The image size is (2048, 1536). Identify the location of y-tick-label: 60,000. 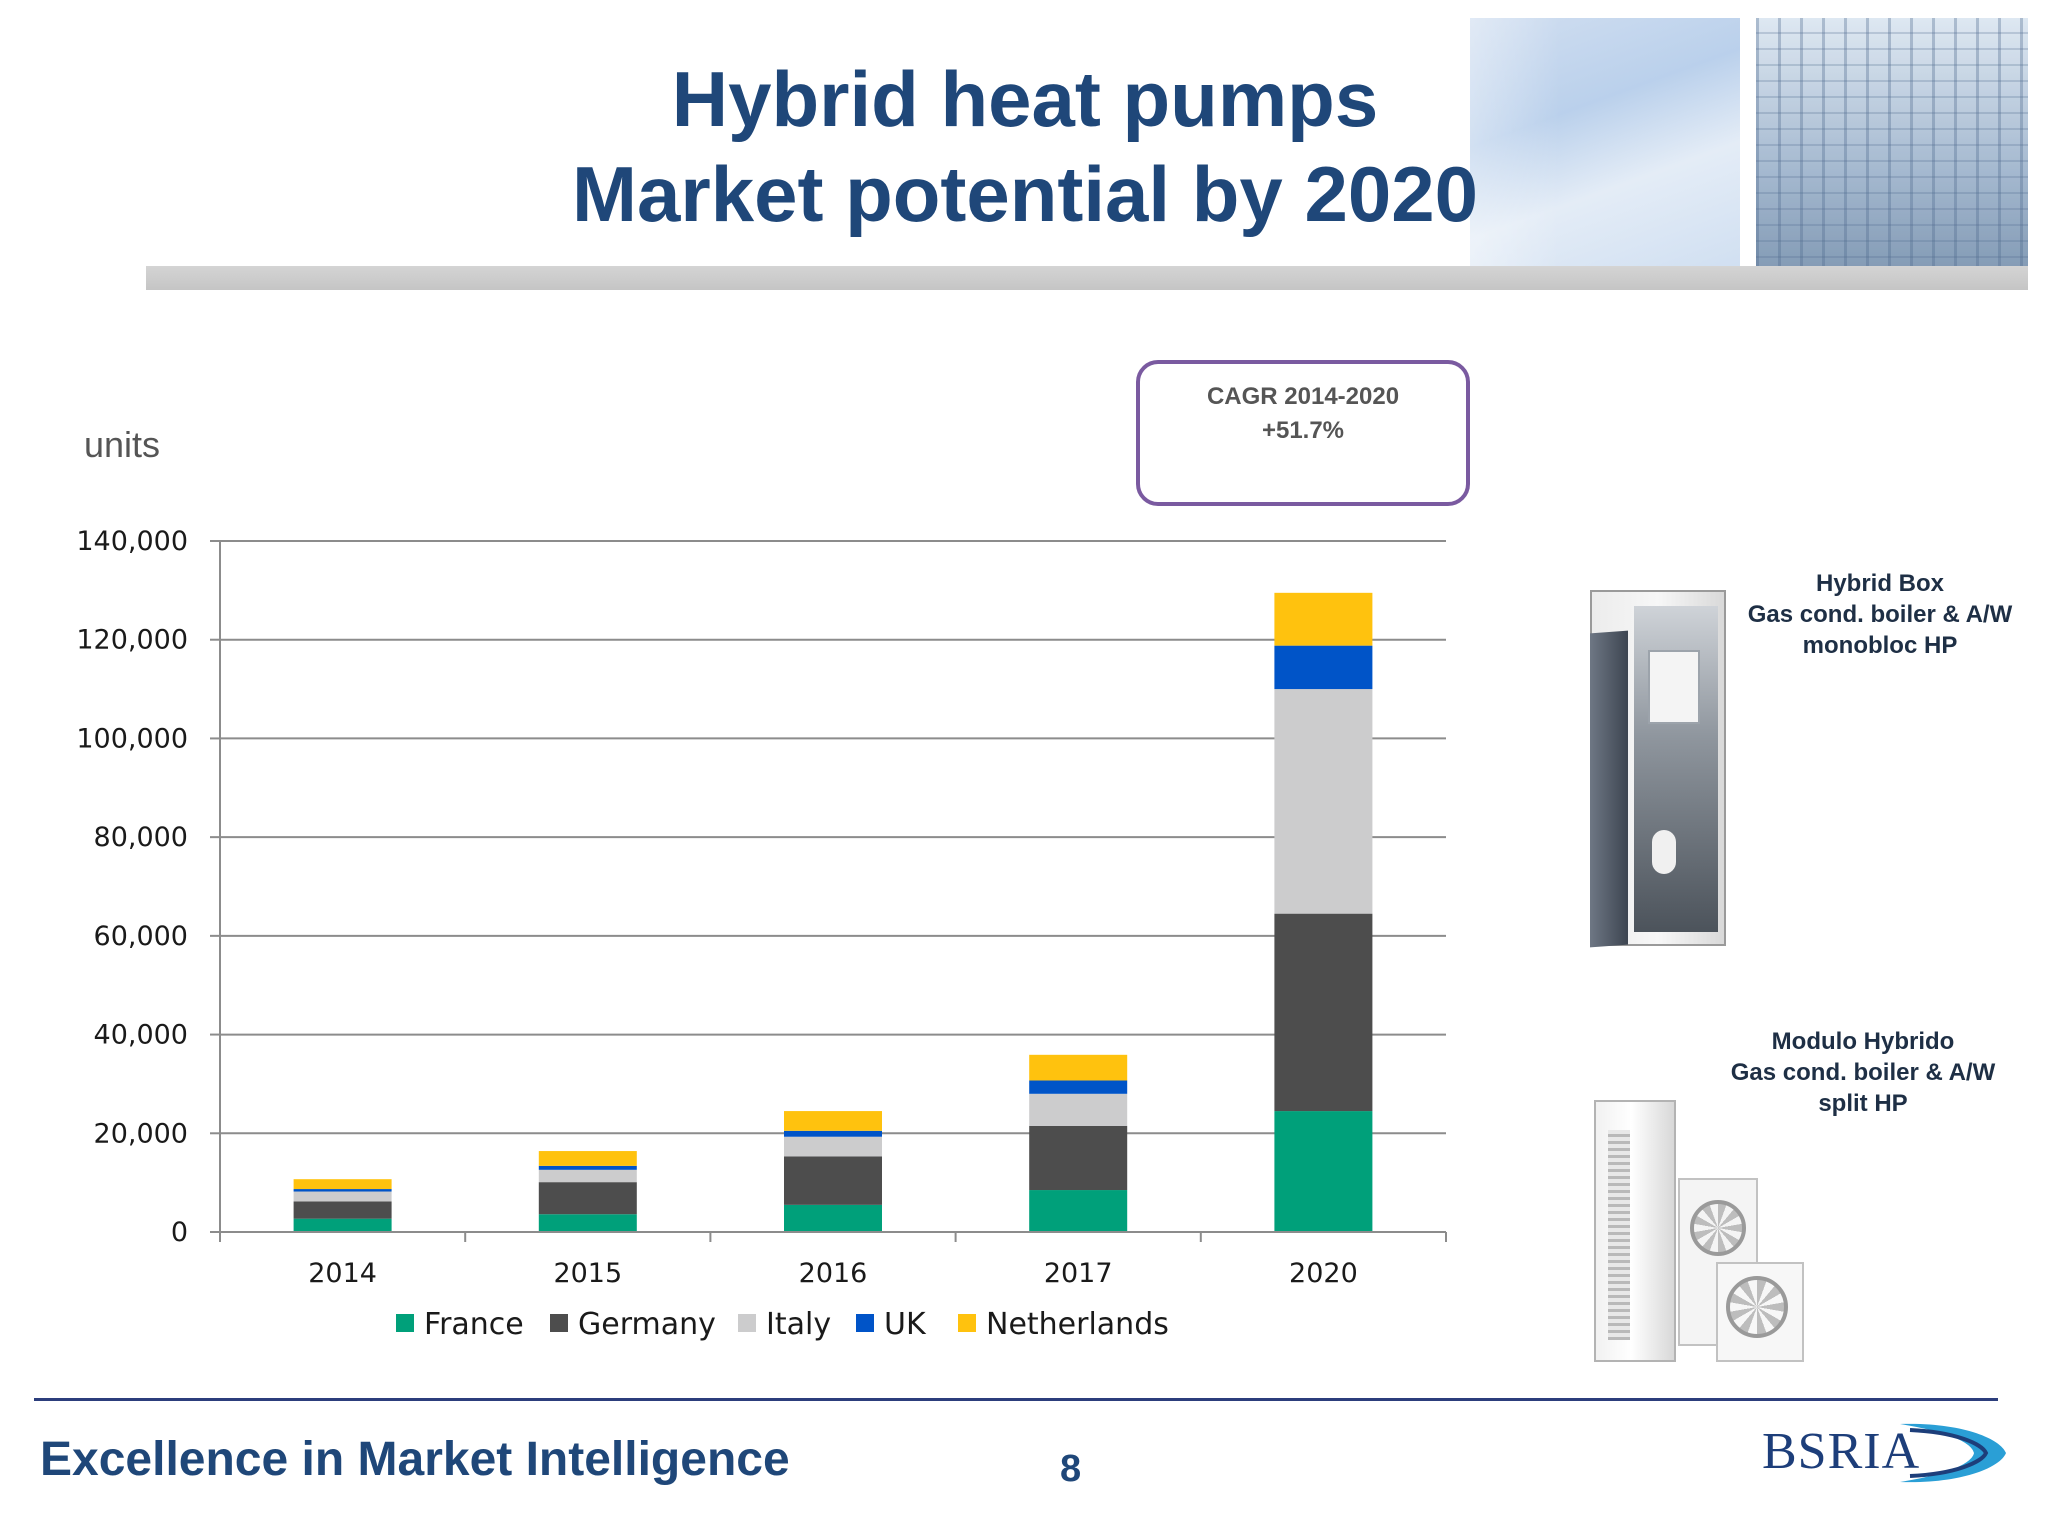
(141, 936).